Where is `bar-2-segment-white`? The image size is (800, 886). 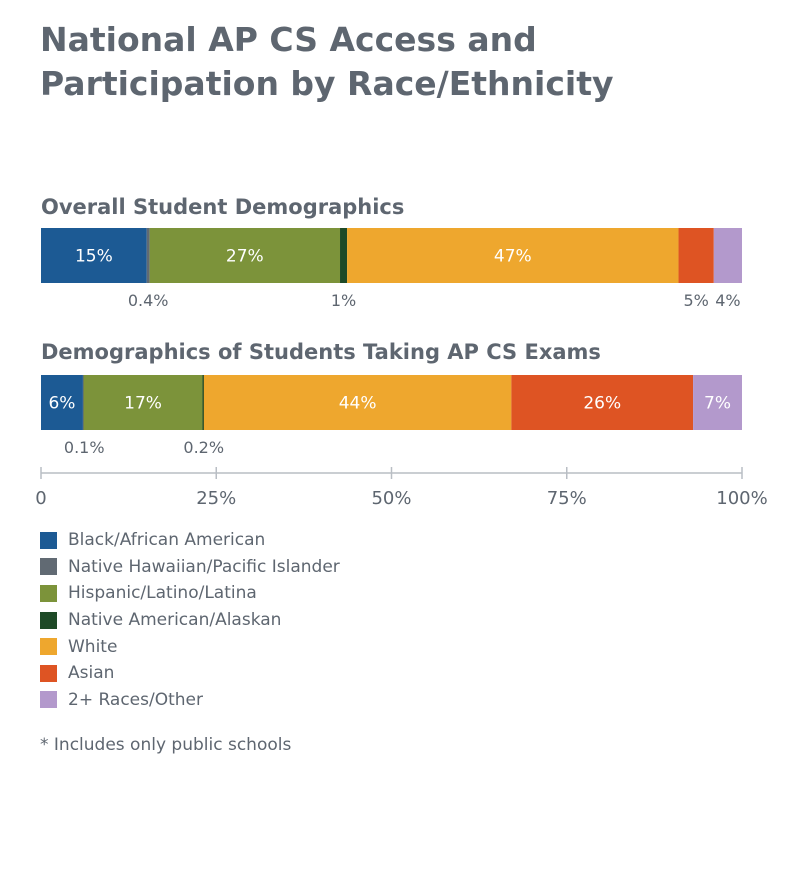
bar-2-segment-white is located at coordinates (357, 402).